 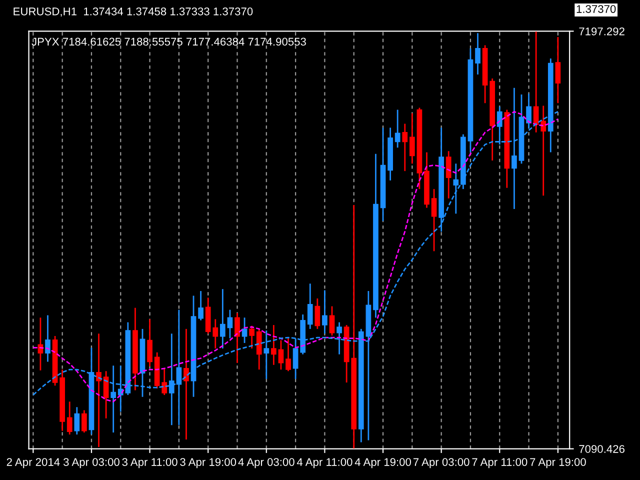 I want to click on y-tick-label: 7090.426, so click(x=601, y=449).